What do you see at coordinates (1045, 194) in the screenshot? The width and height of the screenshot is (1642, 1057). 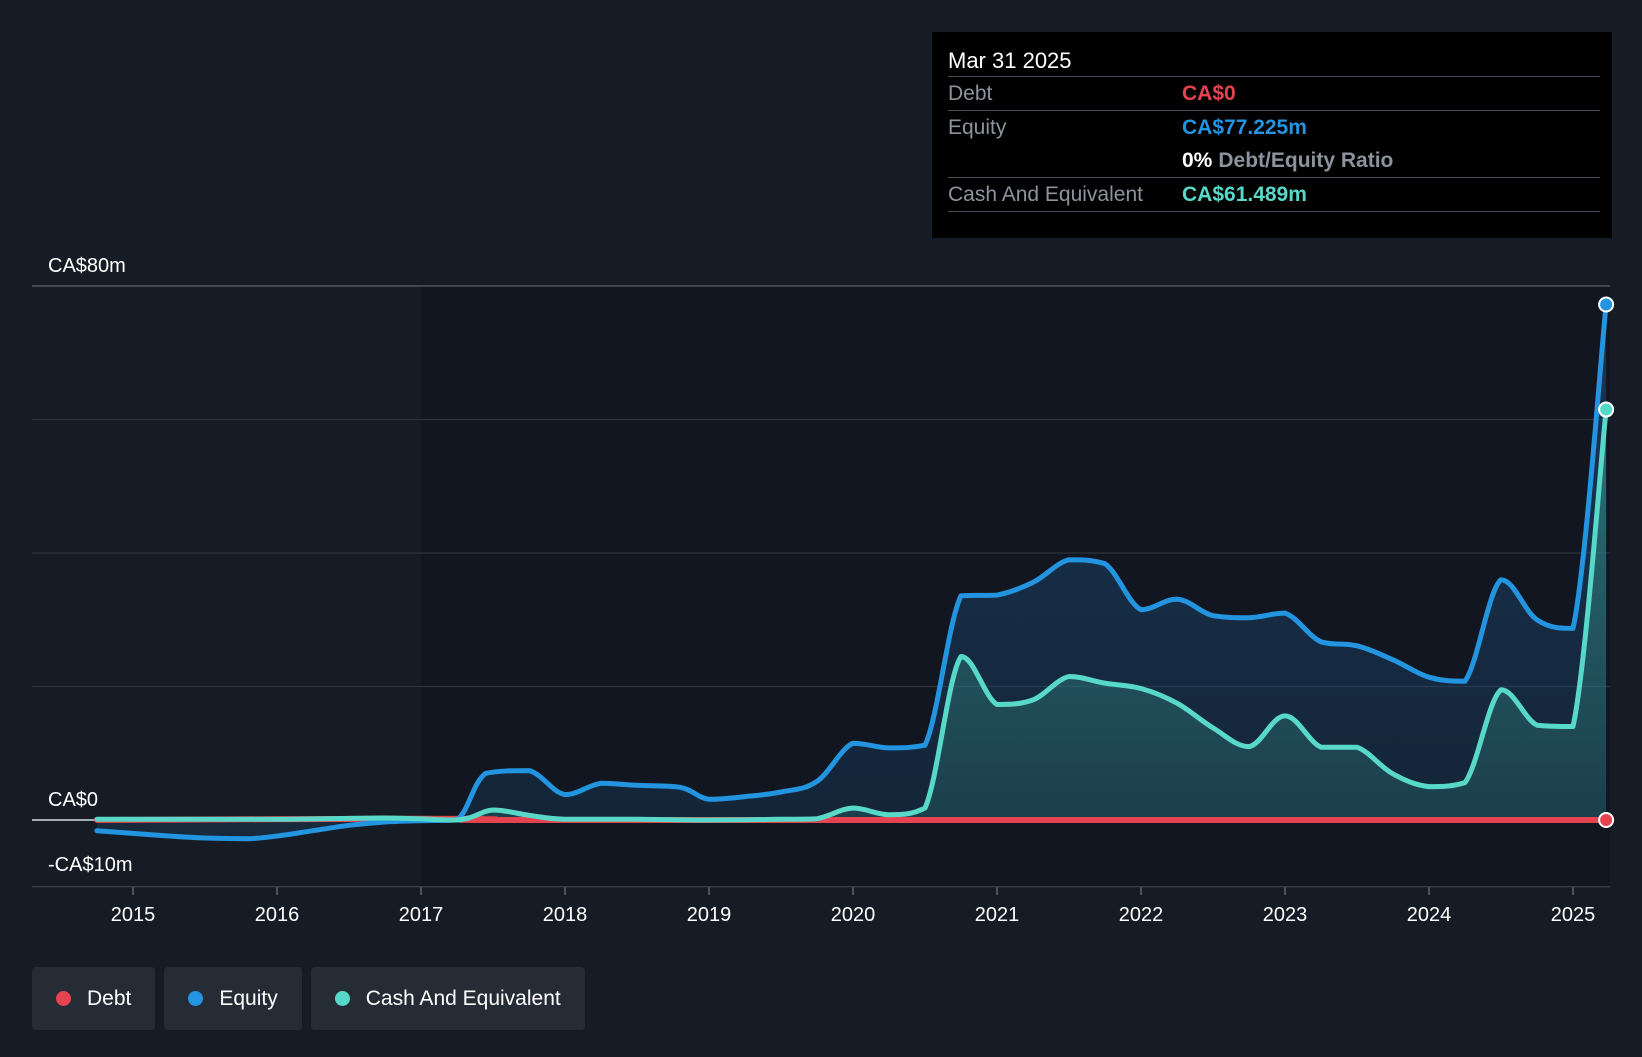 I see `tooltip-cash-label: Cash And Equivalent` at bounding box center [1045, 194].